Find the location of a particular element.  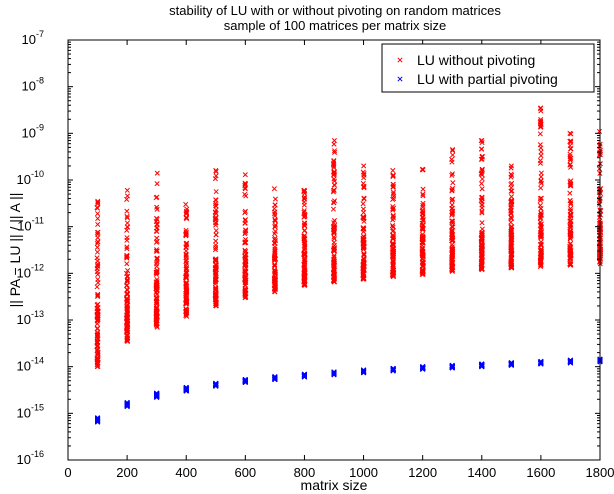

legend-label-without-pivoting: LU without pivoting is located at coordinates (476, 60).